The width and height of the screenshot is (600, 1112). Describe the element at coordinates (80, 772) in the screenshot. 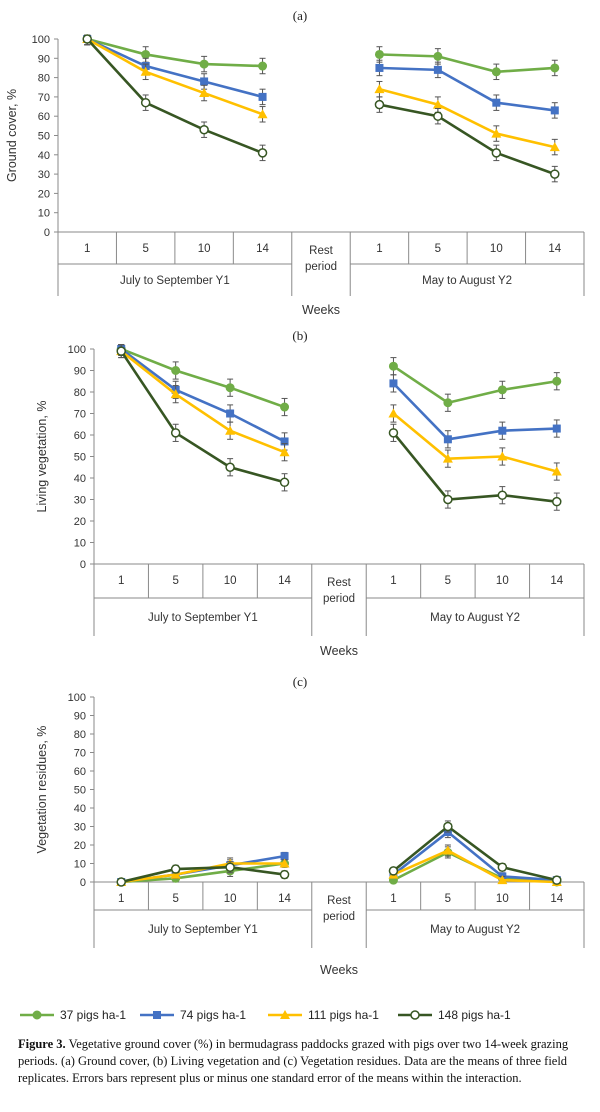

I see `y-tick-label: 60` at that location.